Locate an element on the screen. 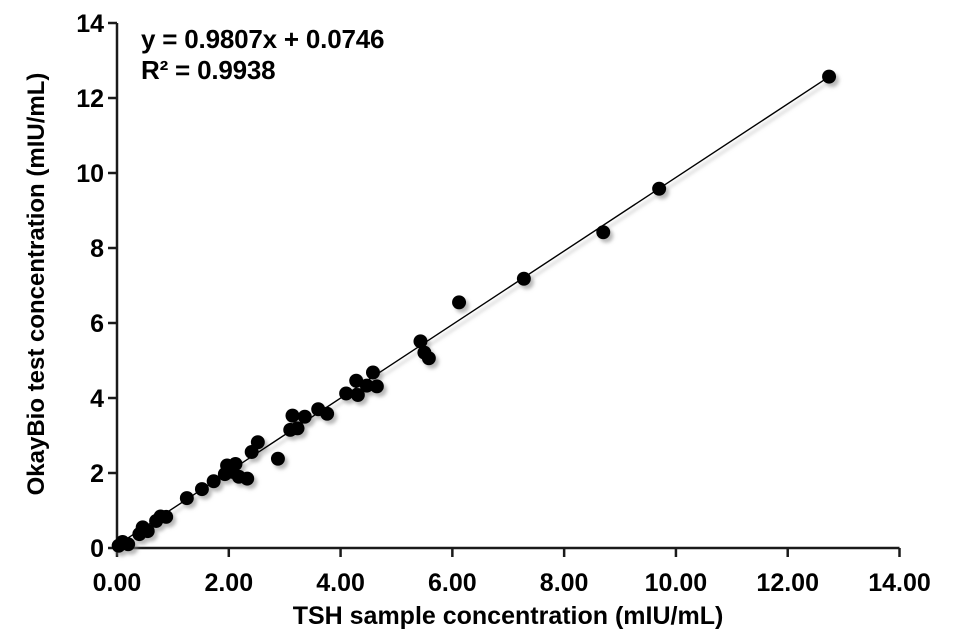 The width and height of the screenshot is (964, 640). y-tick-label: 2 is located at coordinates (97, 474).